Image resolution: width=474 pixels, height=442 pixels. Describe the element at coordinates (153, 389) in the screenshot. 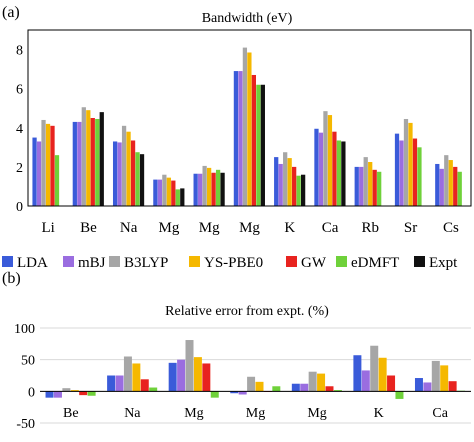

I see `panel-b-bar-edmft-na` at that location.